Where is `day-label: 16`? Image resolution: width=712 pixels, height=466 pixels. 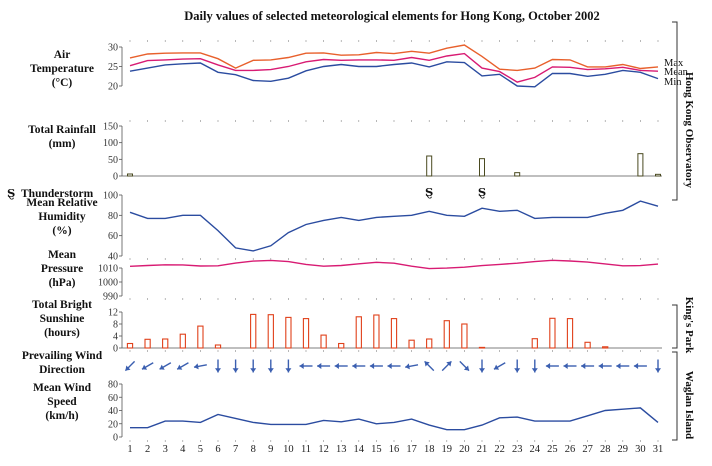 day-label: 16 is located at coordinates (394, 449).